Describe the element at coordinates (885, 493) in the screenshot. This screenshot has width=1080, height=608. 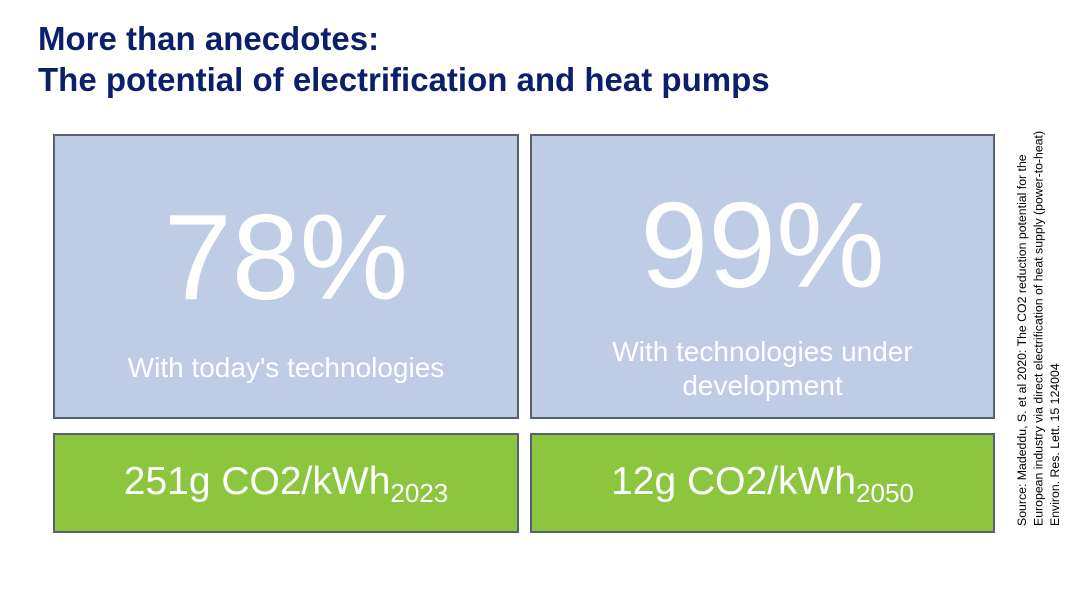
I see `intensity-year: 2050` at that location.